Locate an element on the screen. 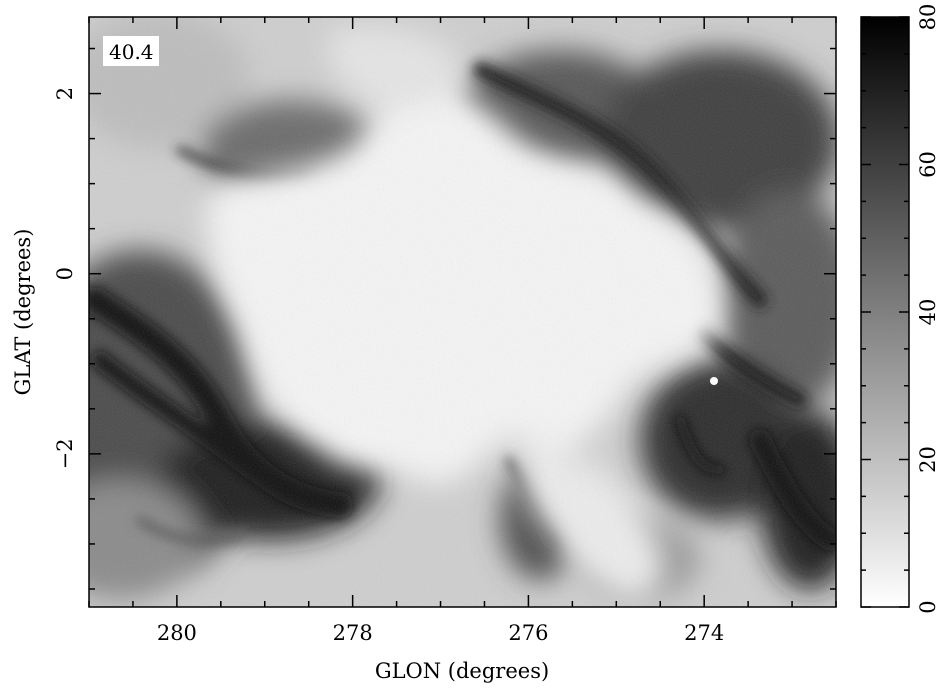 The height and width of the screenshot is (691, 939). colorbar-tick-label: 40 is located at coordinates (927, 312).